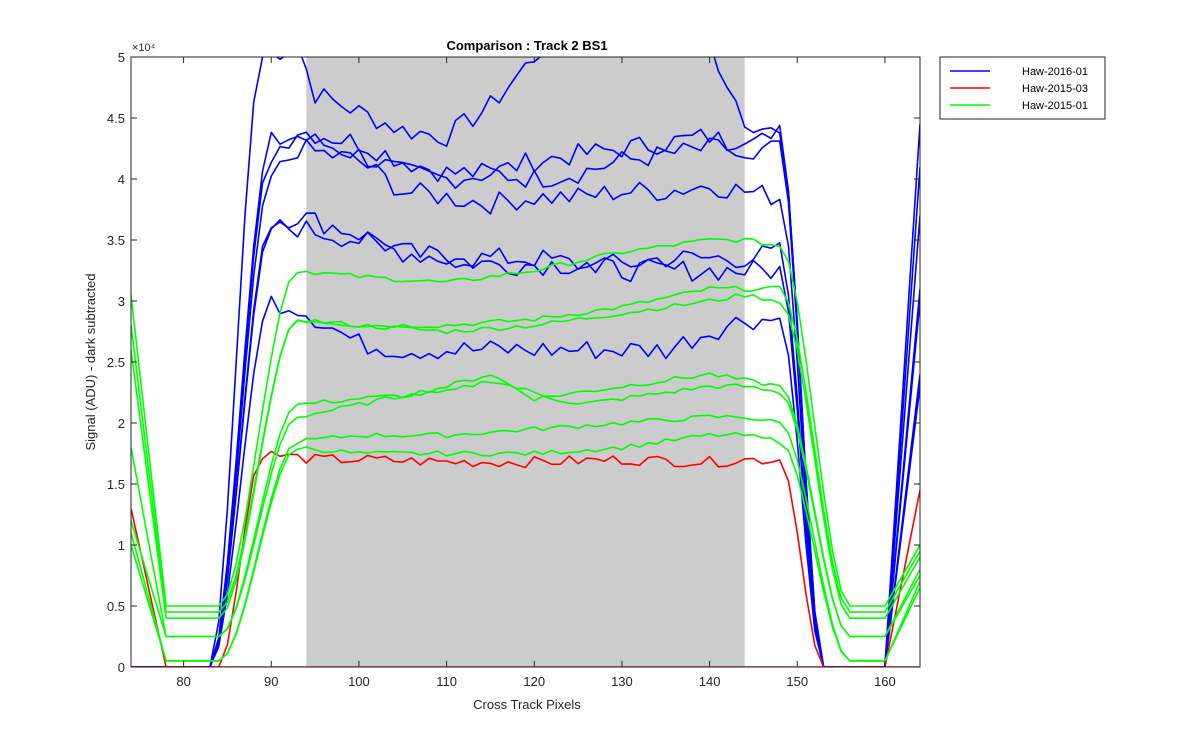 This screenshot has height=750, width=1200. What do you see at coordinates (121, 423) in the screenshot?
I see `y-tick-label: 2` at bounding box center [121, 423].